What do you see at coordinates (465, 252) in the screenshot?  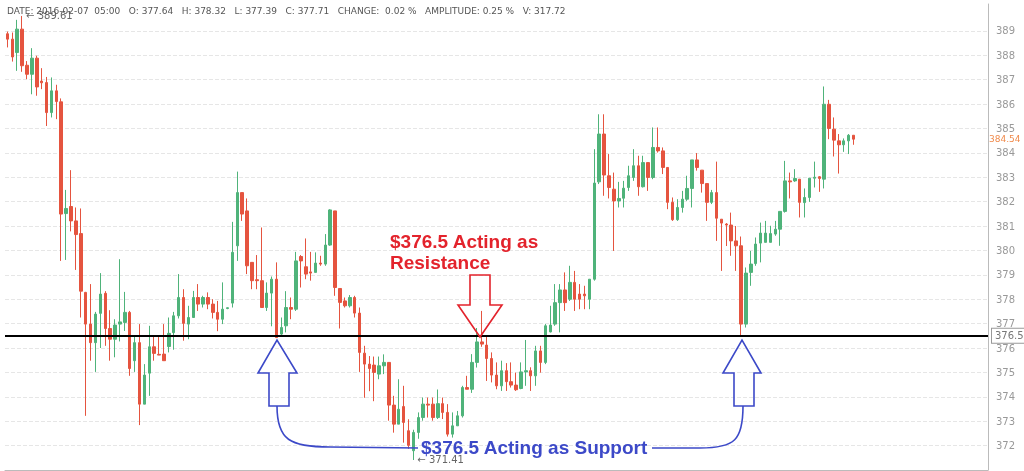 I see `annotation: $376.5 Acting as Resistance` at bounding box center [465, 252].